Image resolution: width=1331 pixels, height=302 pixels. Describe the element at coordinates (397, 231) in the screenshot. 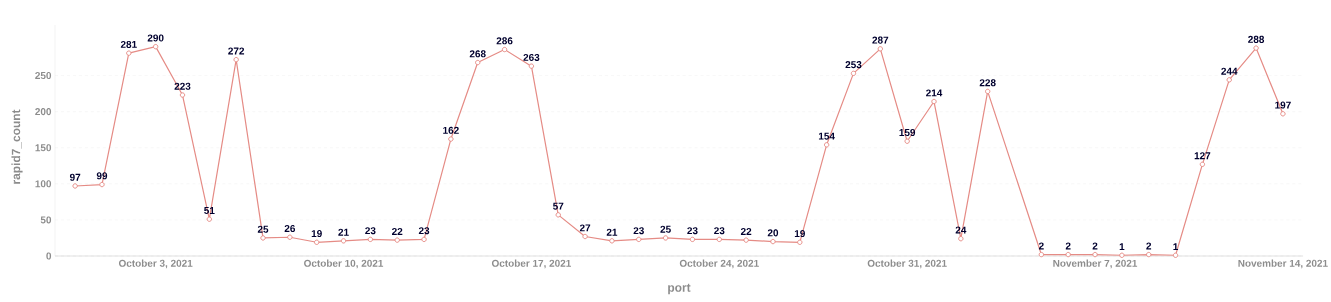

I see `data-label: 22` at that location.